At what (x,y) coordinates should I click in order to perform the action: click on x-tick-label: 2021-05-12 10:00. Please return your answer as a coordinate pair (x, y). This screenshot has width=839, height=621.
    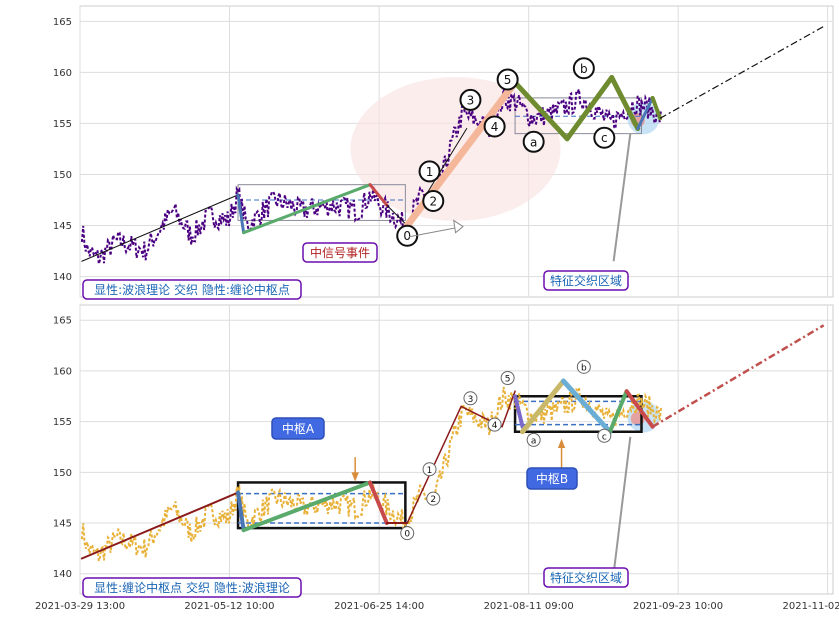
    Looking at the image, I should click on (229, 606).